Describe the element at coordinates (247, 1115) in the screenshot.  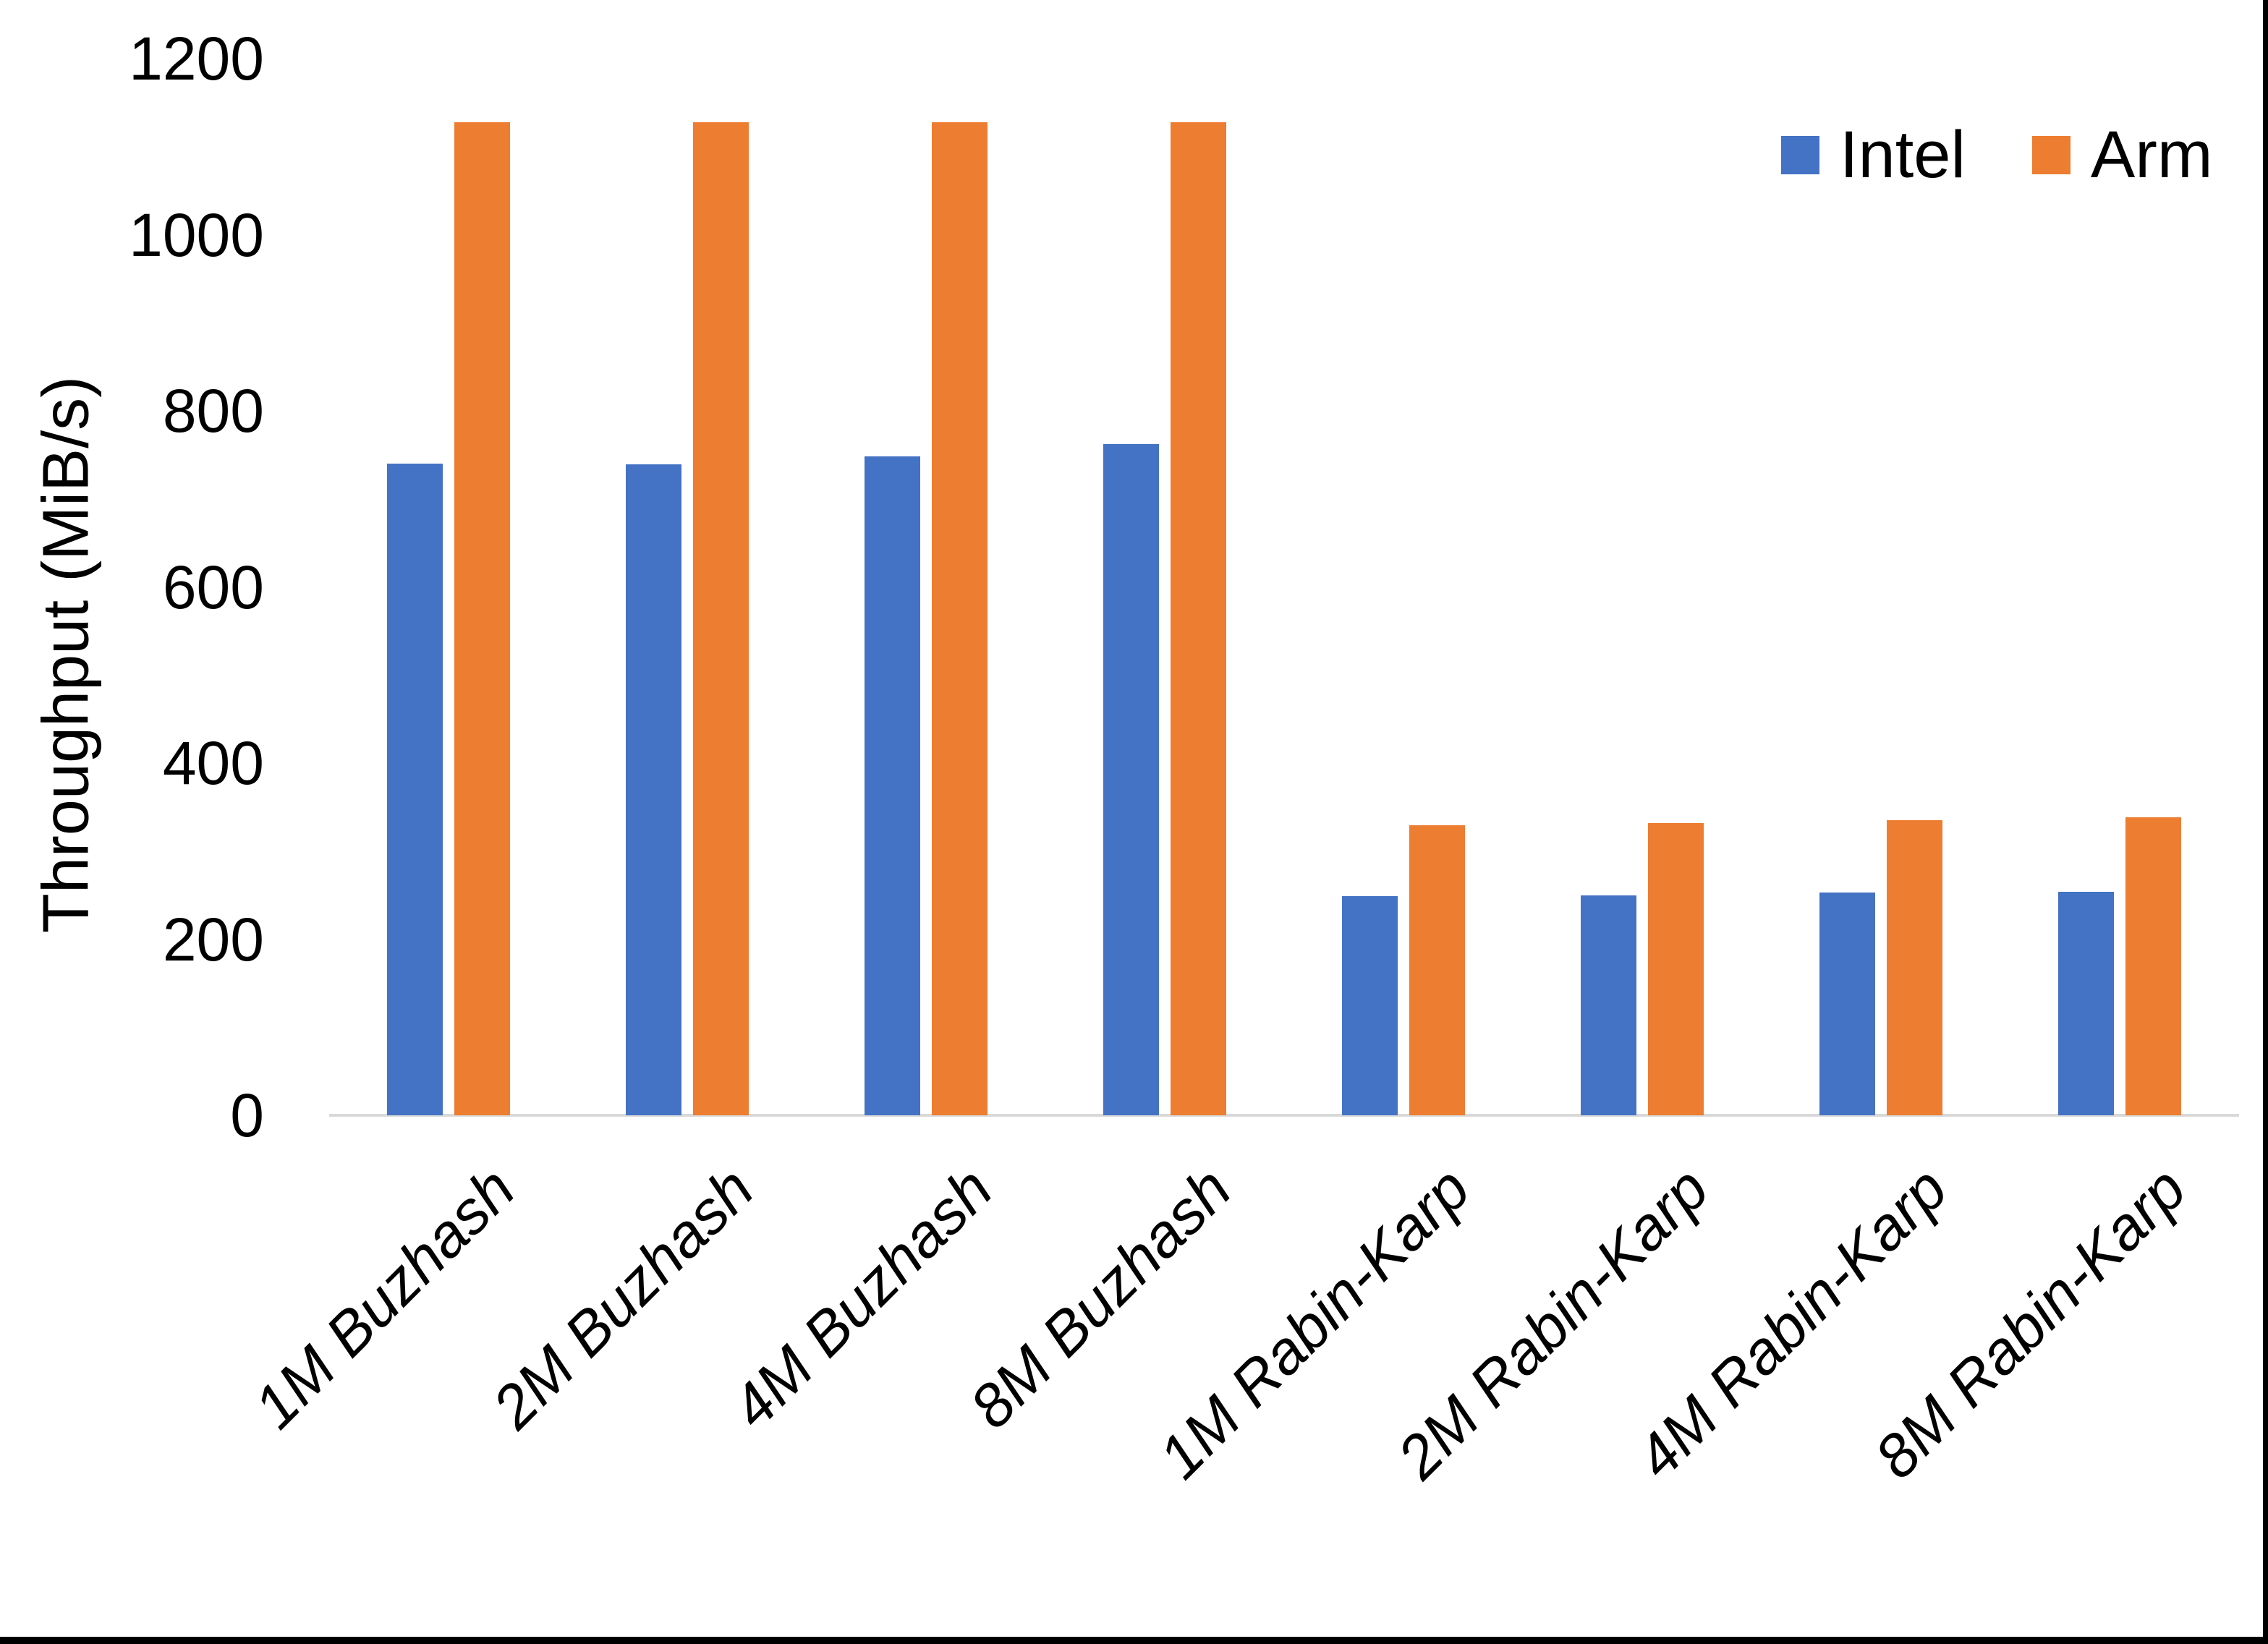
I see `y-tick-label: 0` at that location.